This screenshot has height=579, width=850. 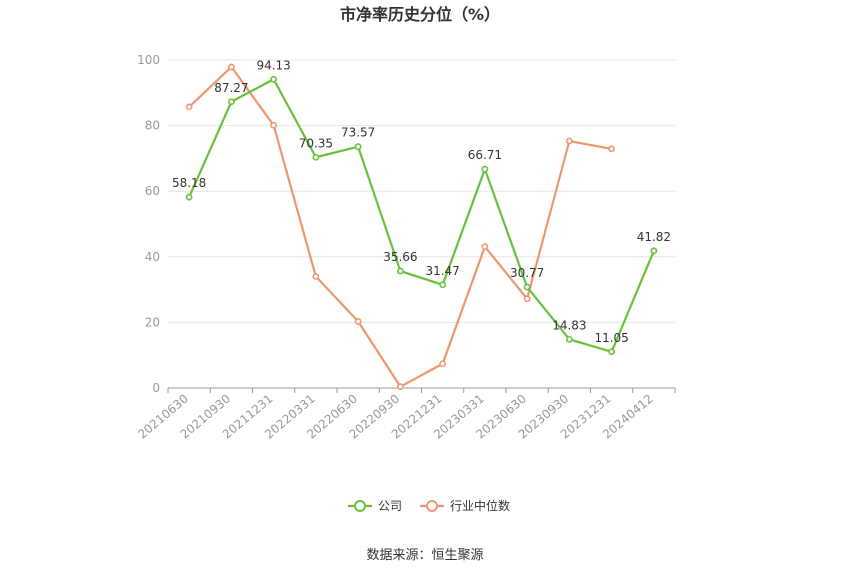 What do you see at coordinates (148, 60) in the screenshot?
I see `y-tick-label: 100` at bounding box center [148, 60].